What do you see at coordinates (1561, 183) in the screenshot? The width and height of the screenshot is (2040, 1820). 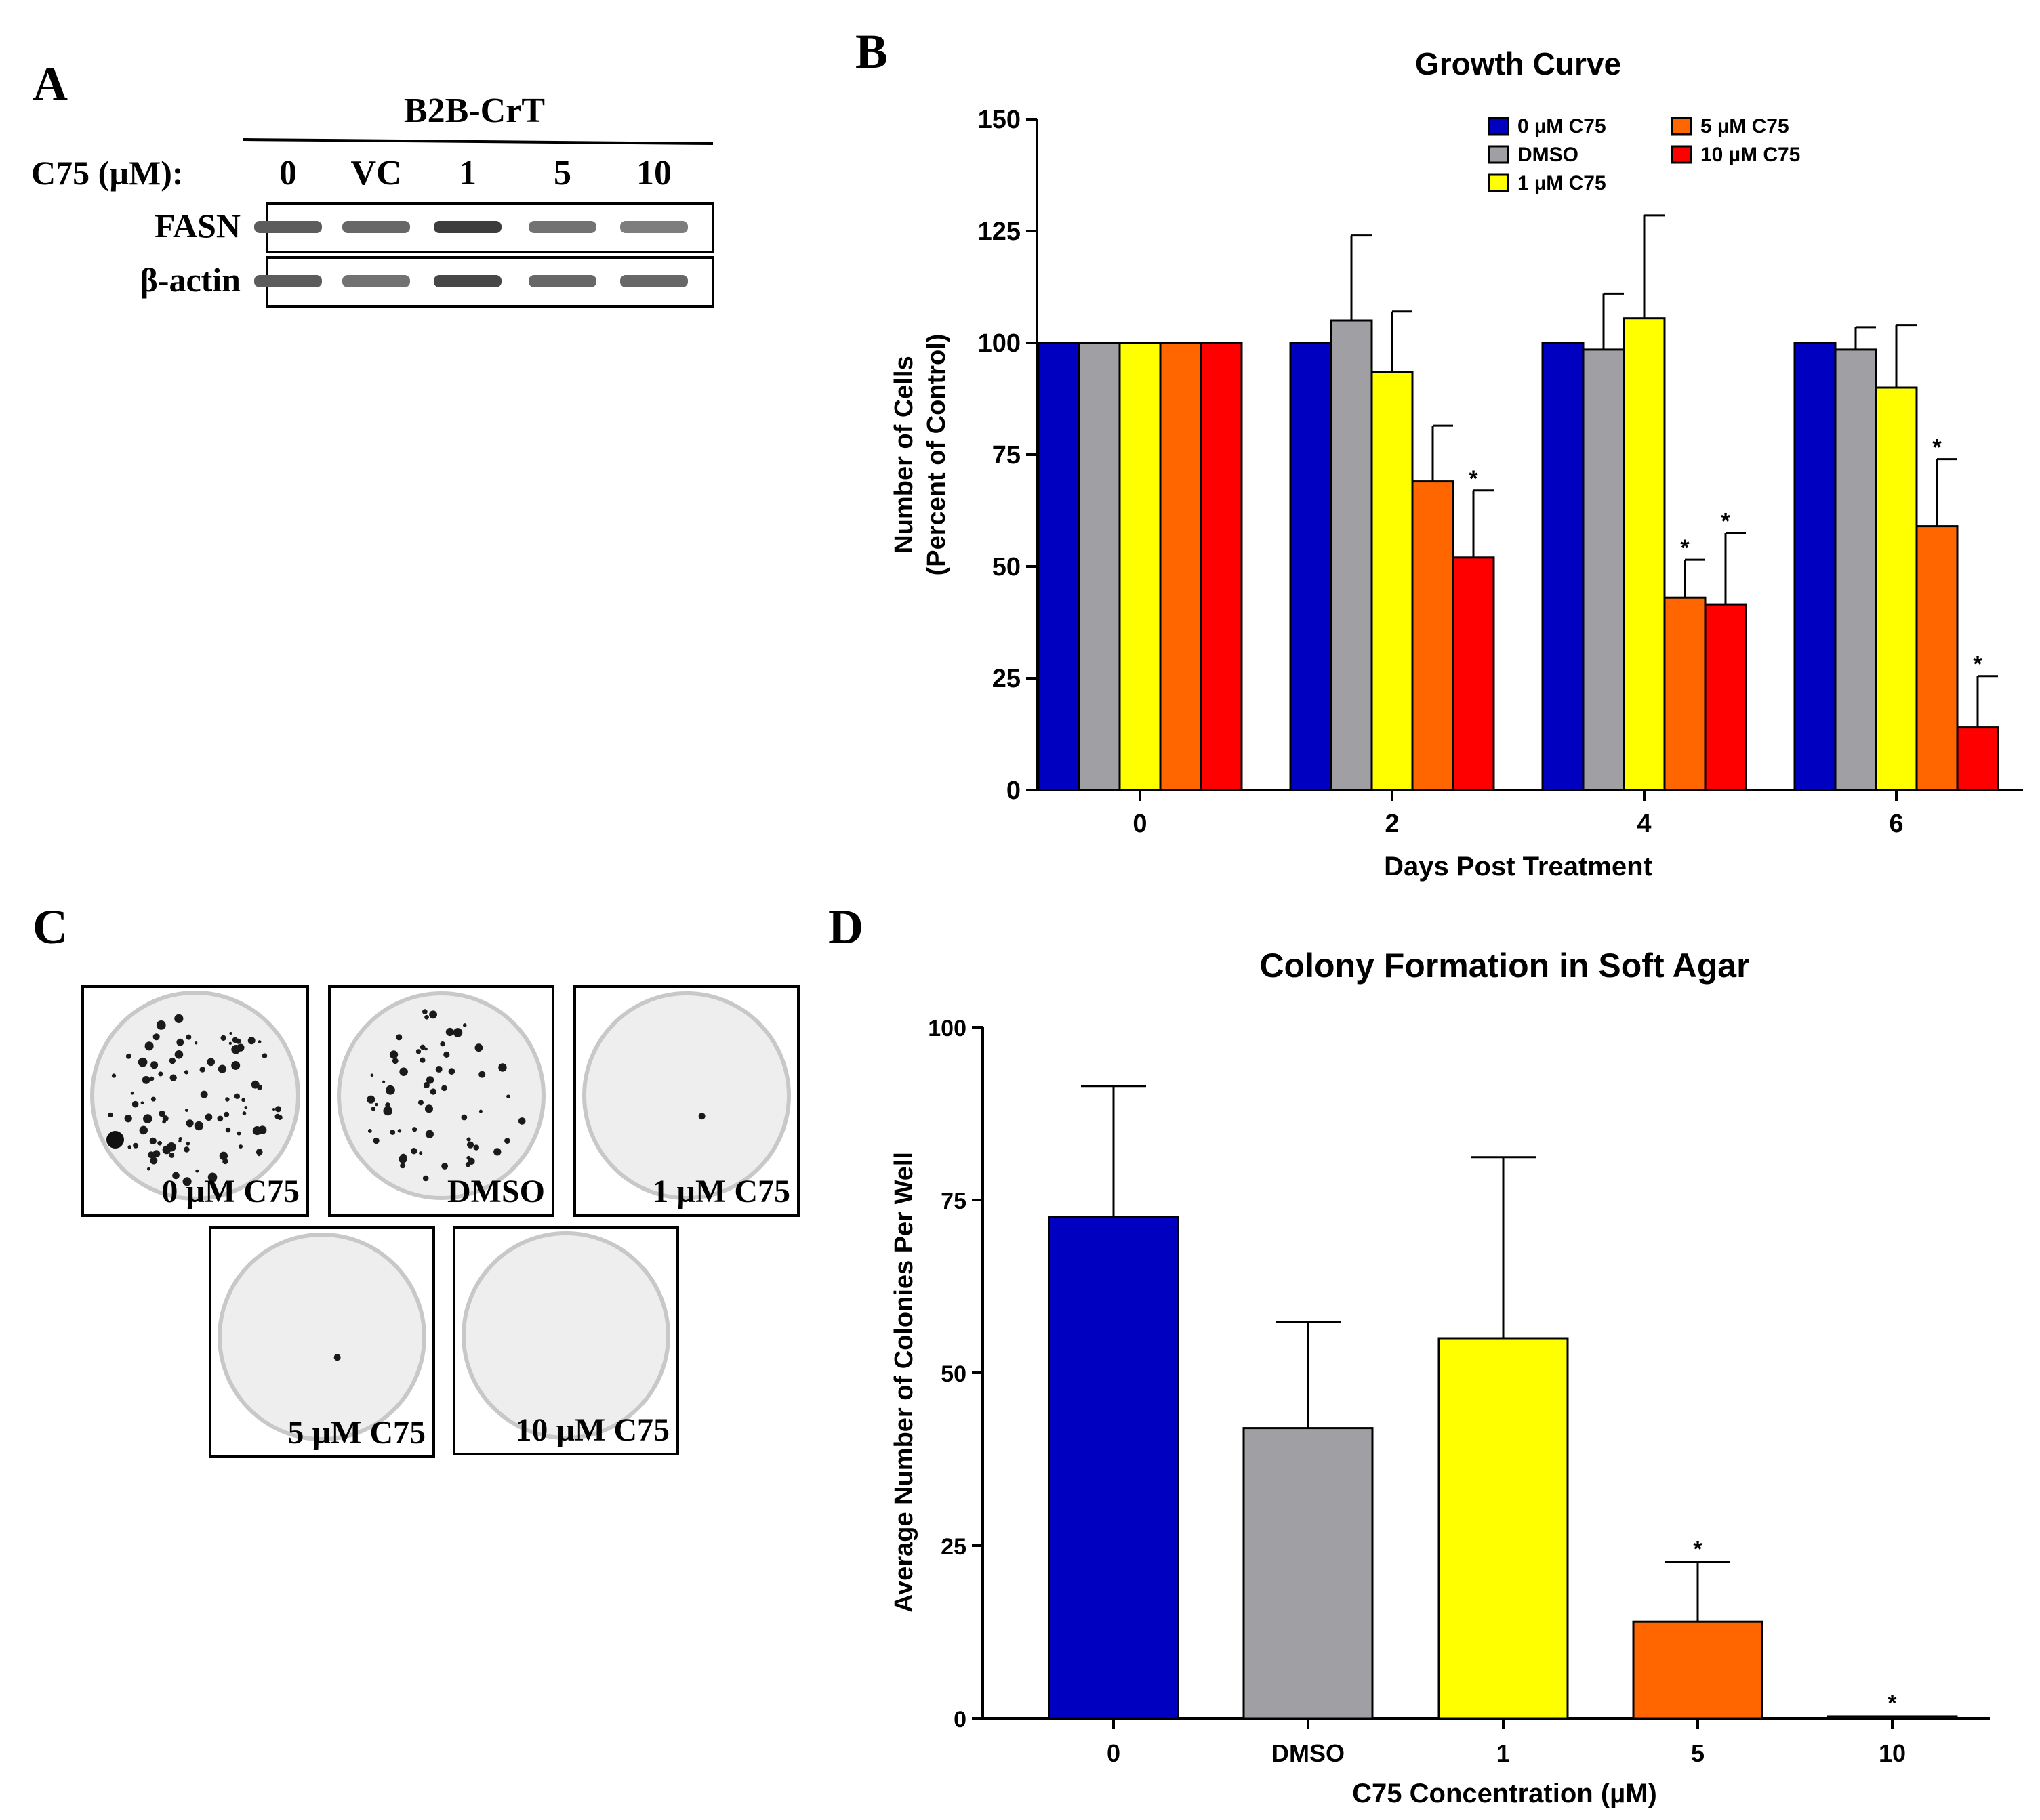 I see `legend-label: 1 µM C75` at bounding box center [1561, 183].